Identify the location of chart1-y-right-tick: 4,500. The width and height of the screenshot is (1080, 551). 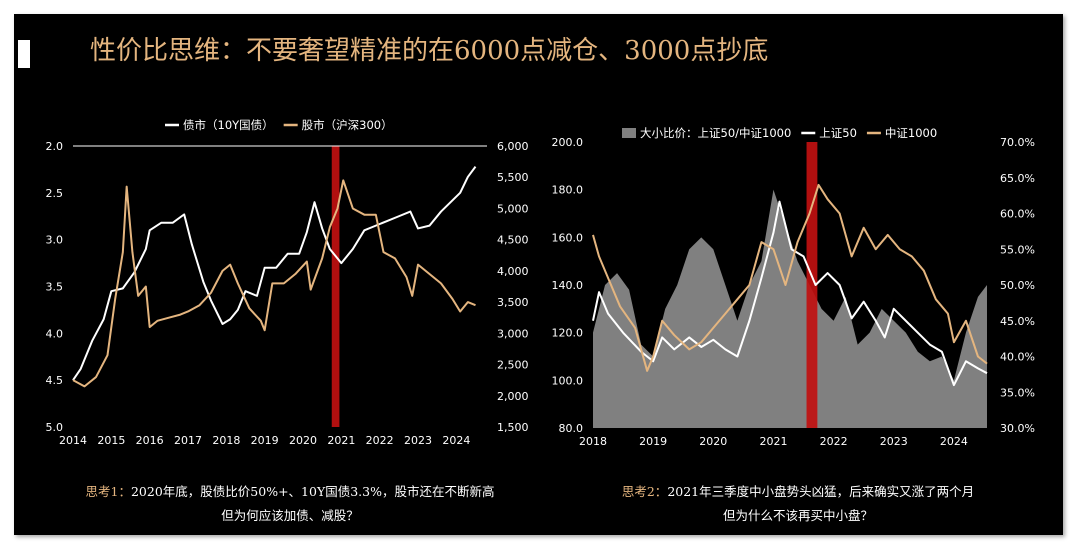
(513, 240).